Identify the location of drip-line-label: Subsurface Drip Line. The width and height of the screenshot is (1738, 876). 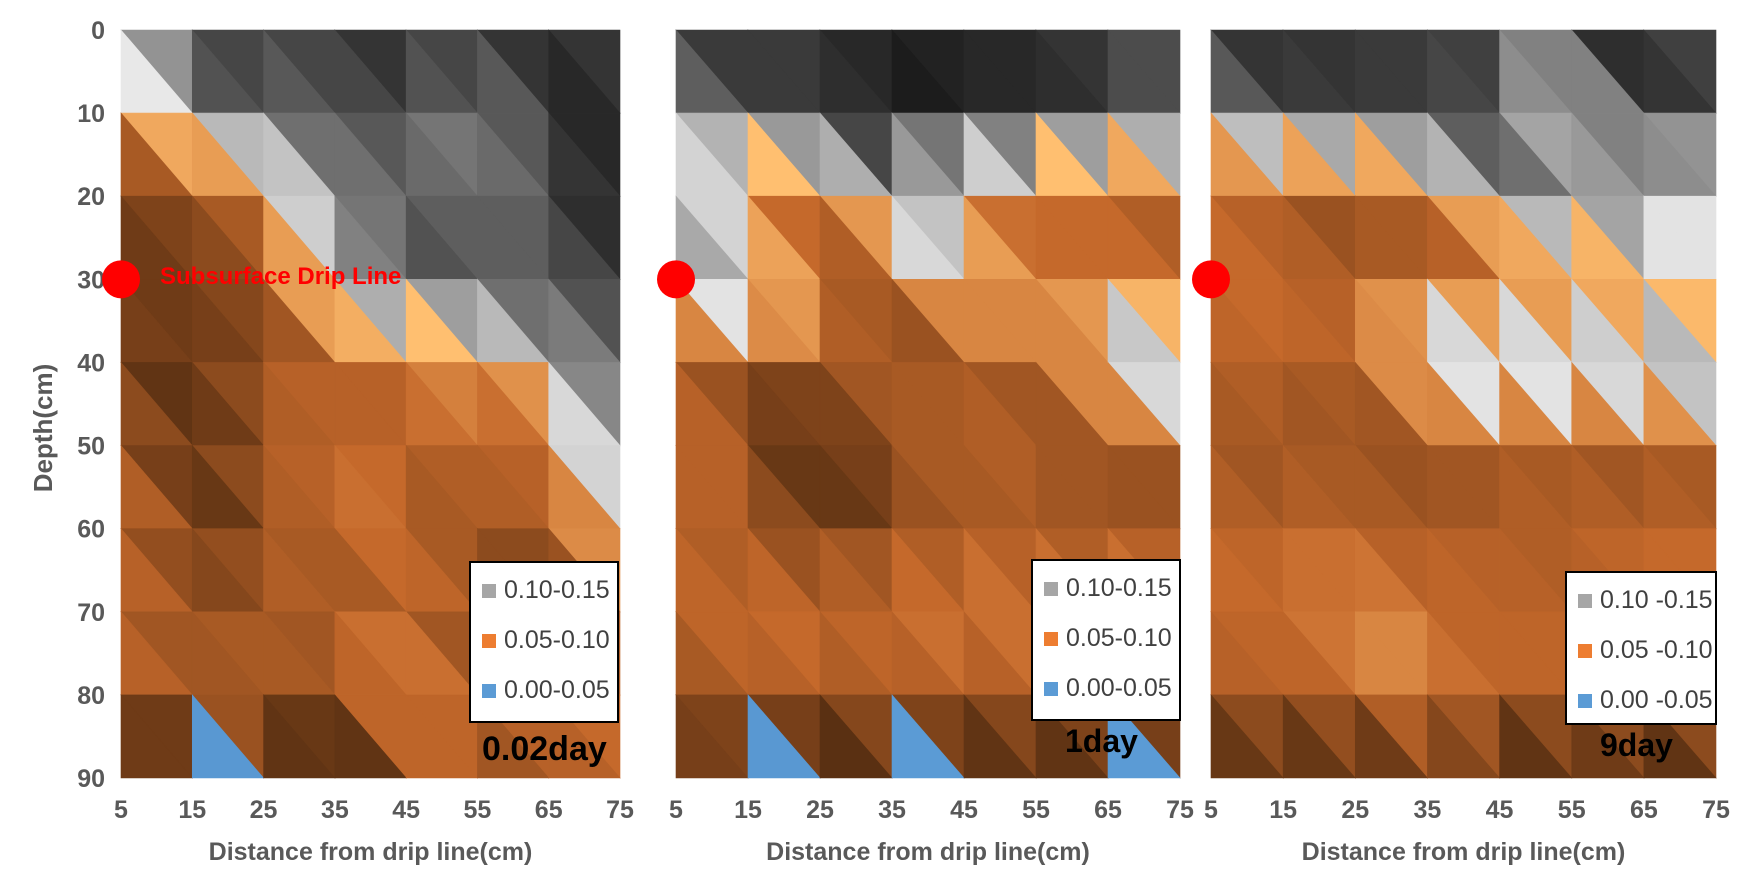
(280, 276).